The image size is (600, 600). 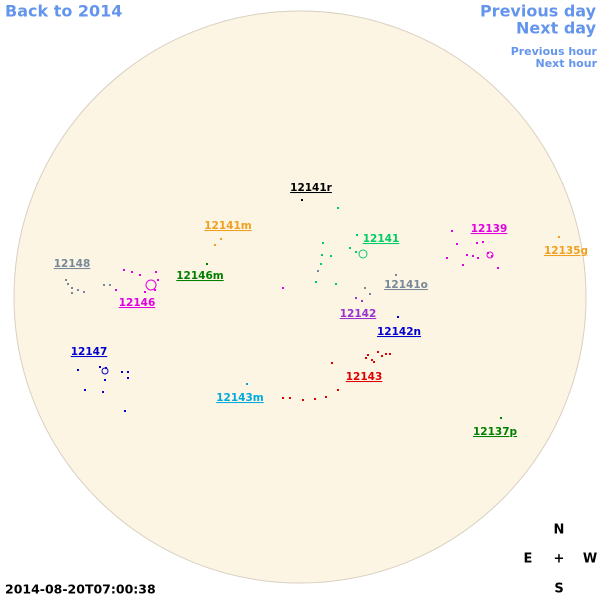 What do you see at coordinates (567, 63) in the screenshot?
I see `next-hour-link: Next hour` at bounding box center [567, 63].